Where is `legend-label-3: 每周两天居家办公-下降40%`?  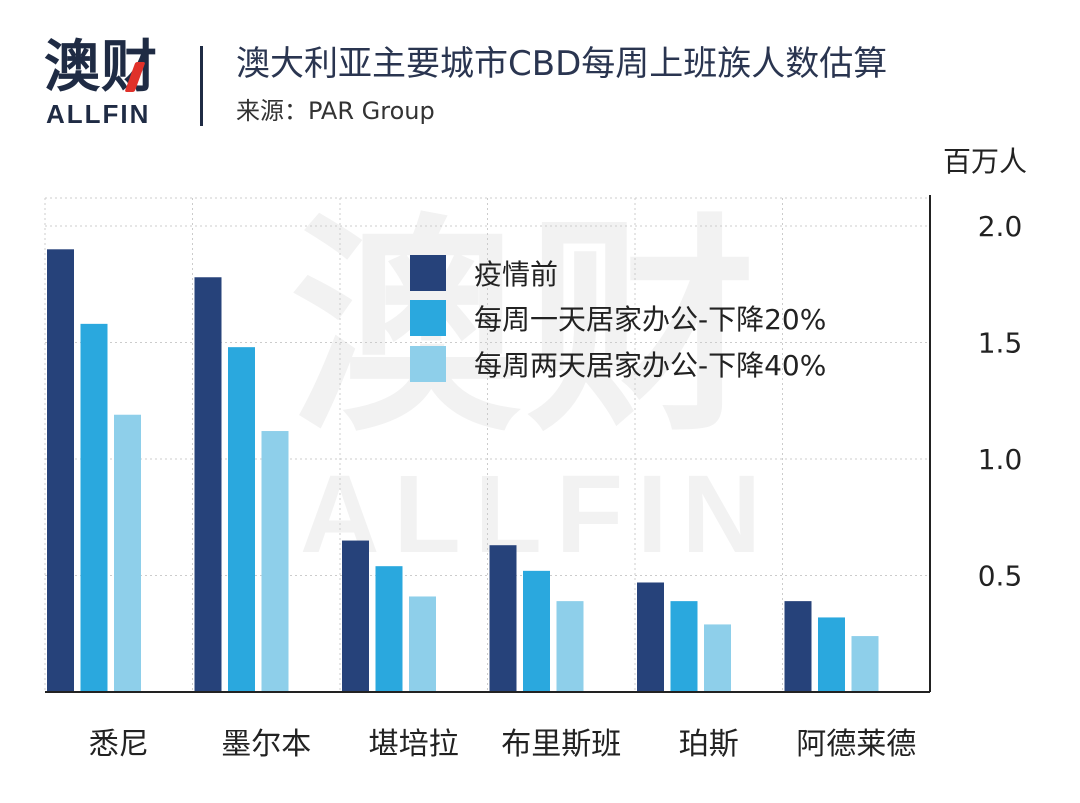 legend-label-3: 每周两天居家办公-下降40% is located at coordinates (650, 365).